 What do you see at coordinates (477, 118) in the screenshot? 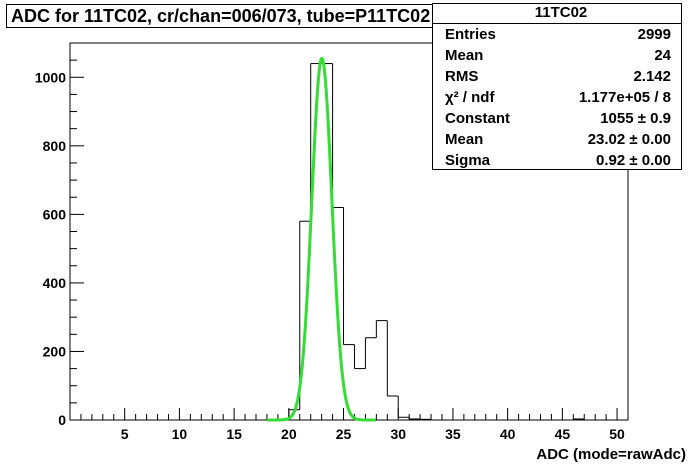
I see `stat-label: Constant` at bounding box center [477, 118].